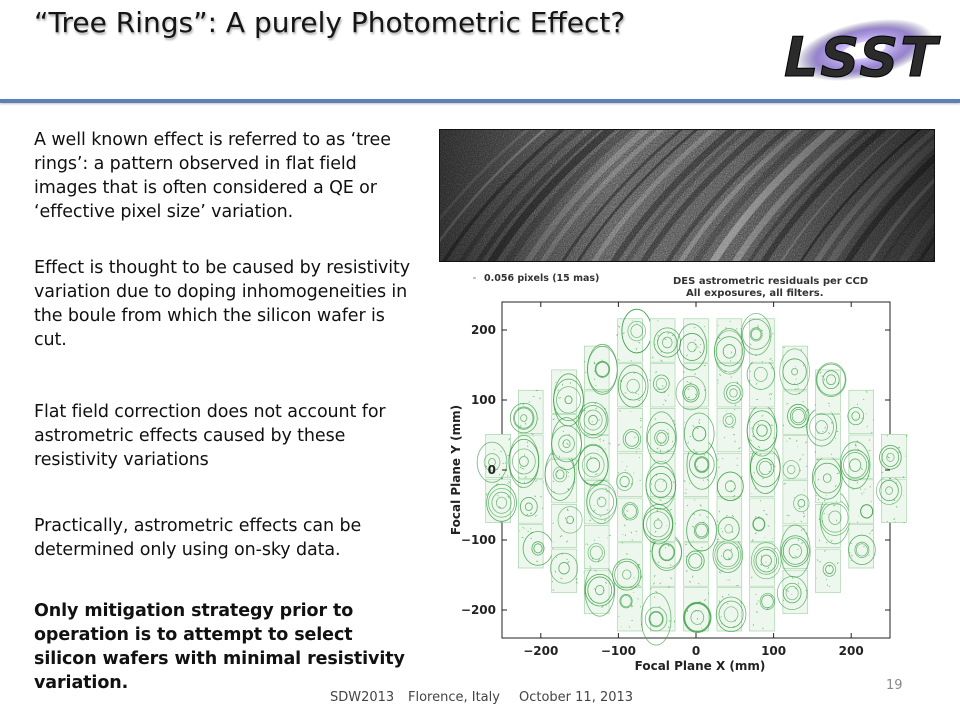 The height and width of the screenshot is (720, 960). Describe the element at coordinates (894, 685) in the screenshot. I see `page-number: 19` at that location.